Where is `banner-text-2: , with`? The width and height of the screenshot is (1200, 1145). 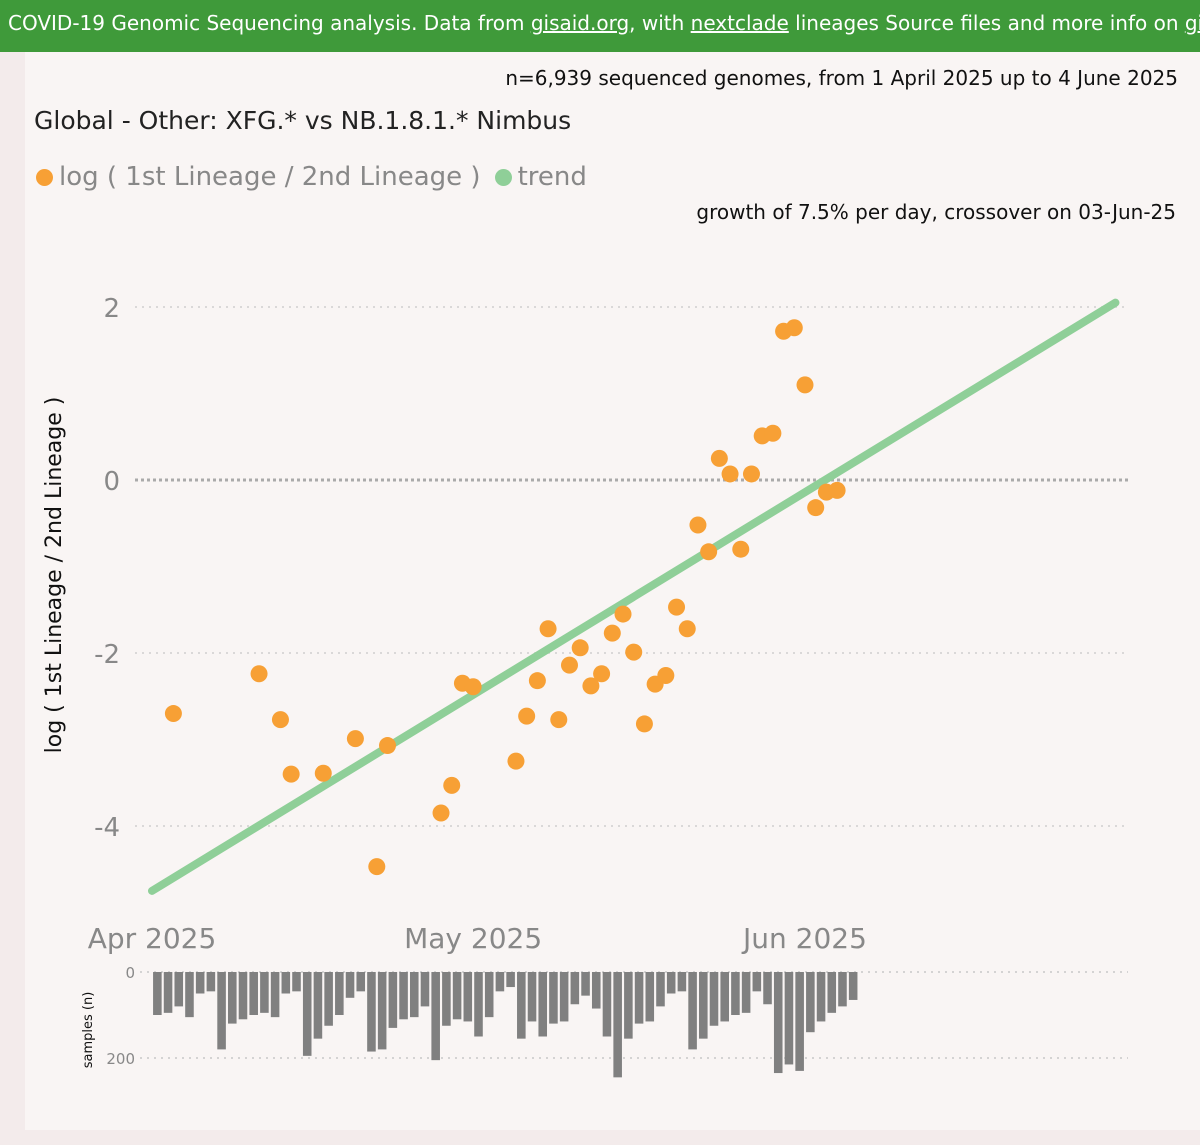
banner-text-2: , with is located at coordinates (660, 23).